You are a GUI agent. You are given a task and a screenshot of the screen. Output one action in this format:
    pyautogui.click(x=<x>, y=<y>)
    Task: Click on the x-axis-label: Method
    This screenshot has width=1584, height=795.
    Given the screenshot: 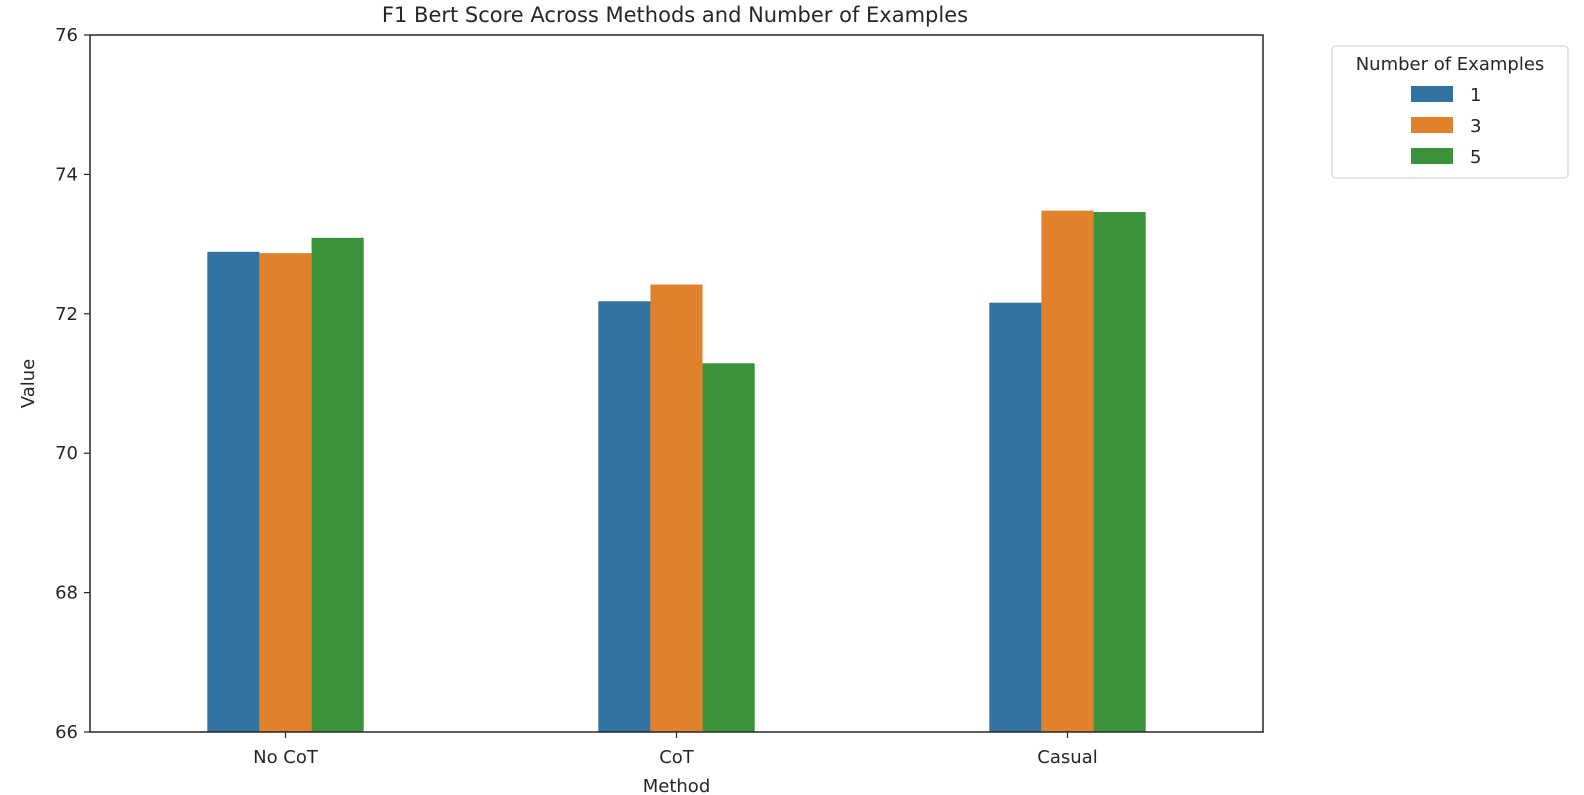 What is the action you would take?
    pyautogui.click(x=677, y=785)
    